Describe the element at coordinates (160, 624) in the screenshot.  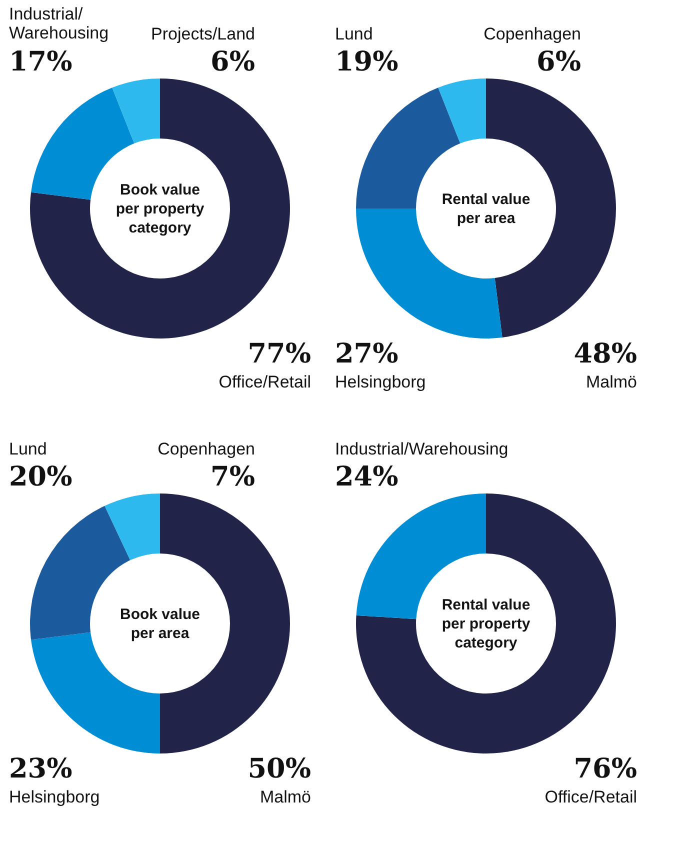
I see `text: Book value per area` at that location.